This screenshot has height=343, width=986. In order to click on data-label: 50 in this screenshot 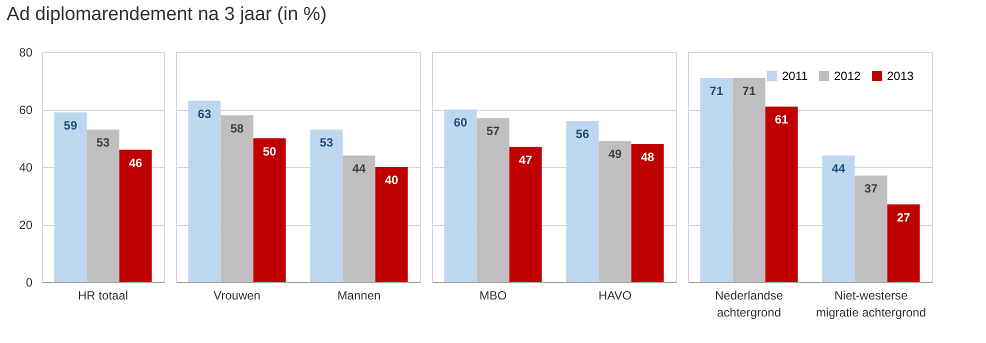, I will do `click(269, 151)`.